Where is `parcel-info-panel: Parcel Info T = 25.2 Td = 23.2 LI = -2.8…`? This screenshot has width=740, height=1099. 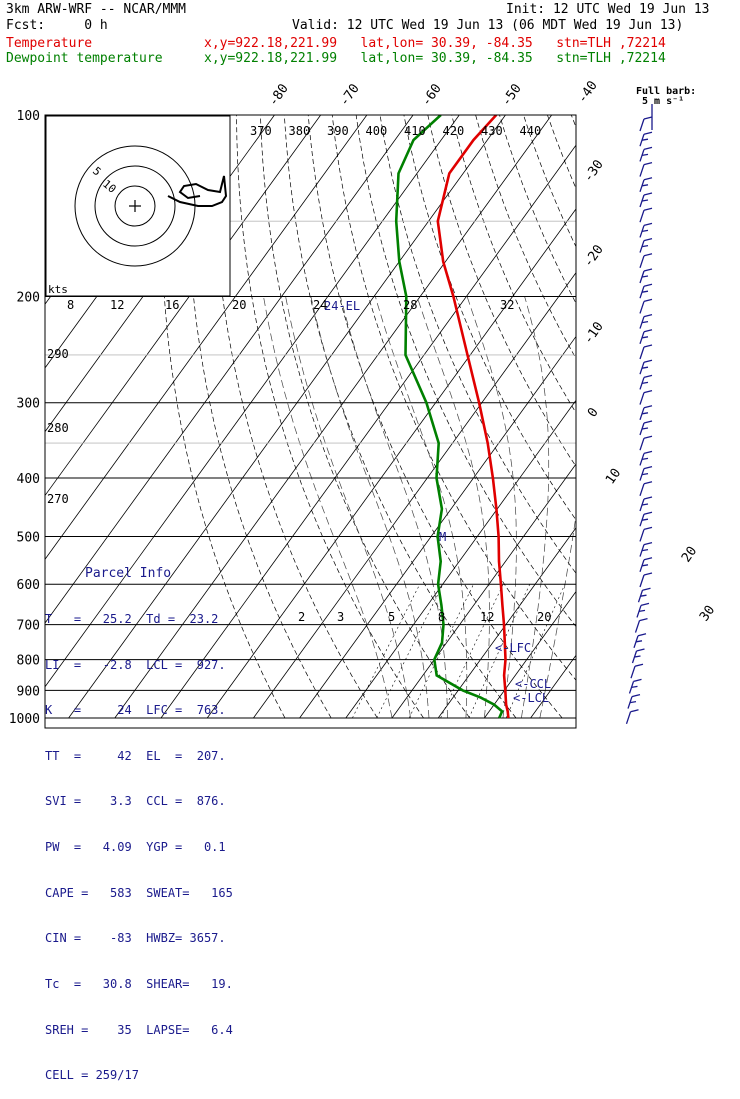 parcel-info-panel: Parcel Info T = 25.2 Td = 23.2 LI = -2.8… is located at coordinates (141, 632).